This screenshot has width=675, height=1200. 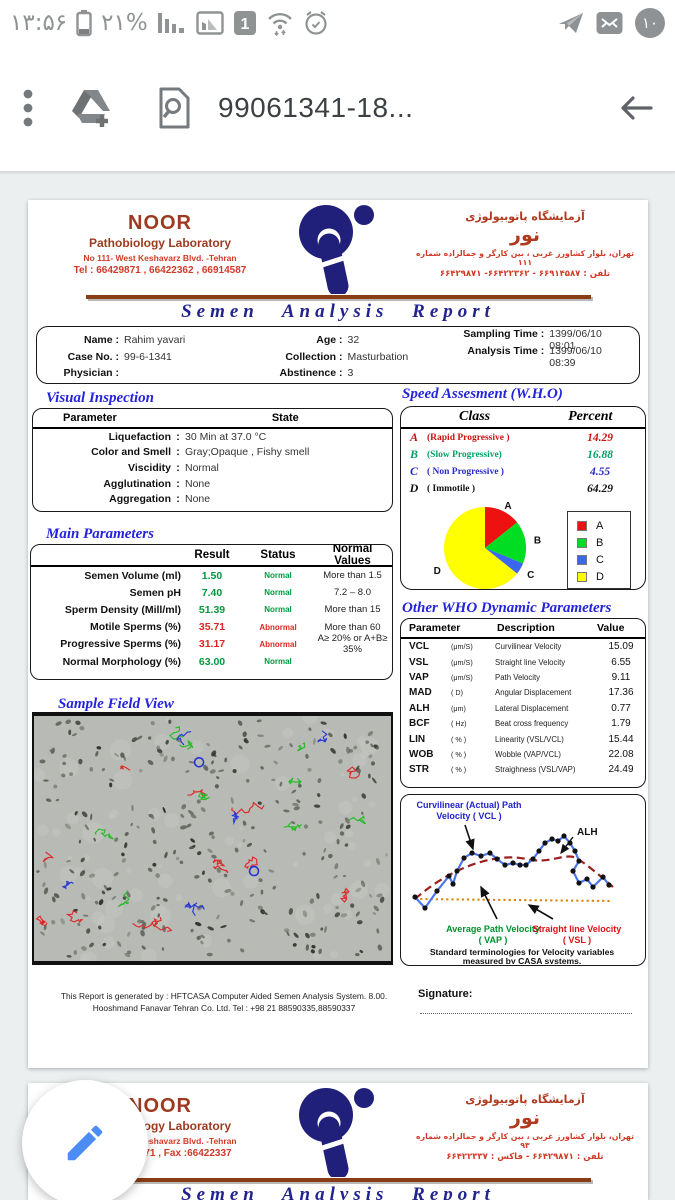 What do you see at coordinates (314, 356) in the screenshot?
I see `patient-label: Collection :` at bounding box center [314, 356].